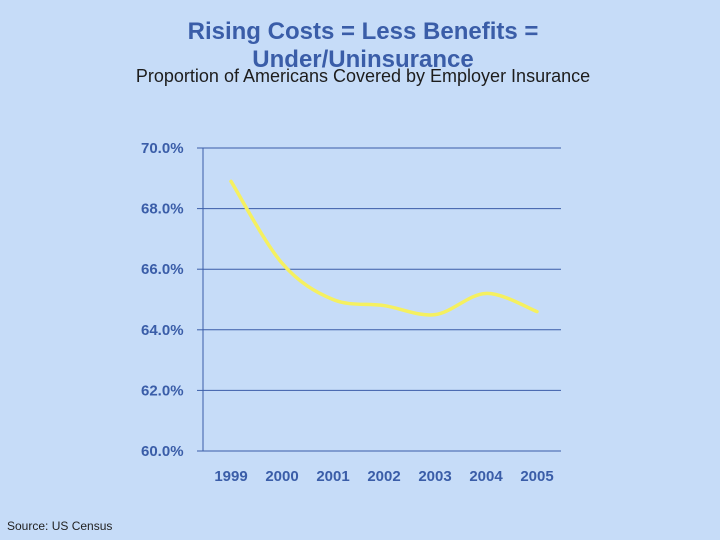 The image size is (720, 540). Describe the element at coordinates (536, 476) in the screenshot. I see `x-tick-label: 2005` at that location.